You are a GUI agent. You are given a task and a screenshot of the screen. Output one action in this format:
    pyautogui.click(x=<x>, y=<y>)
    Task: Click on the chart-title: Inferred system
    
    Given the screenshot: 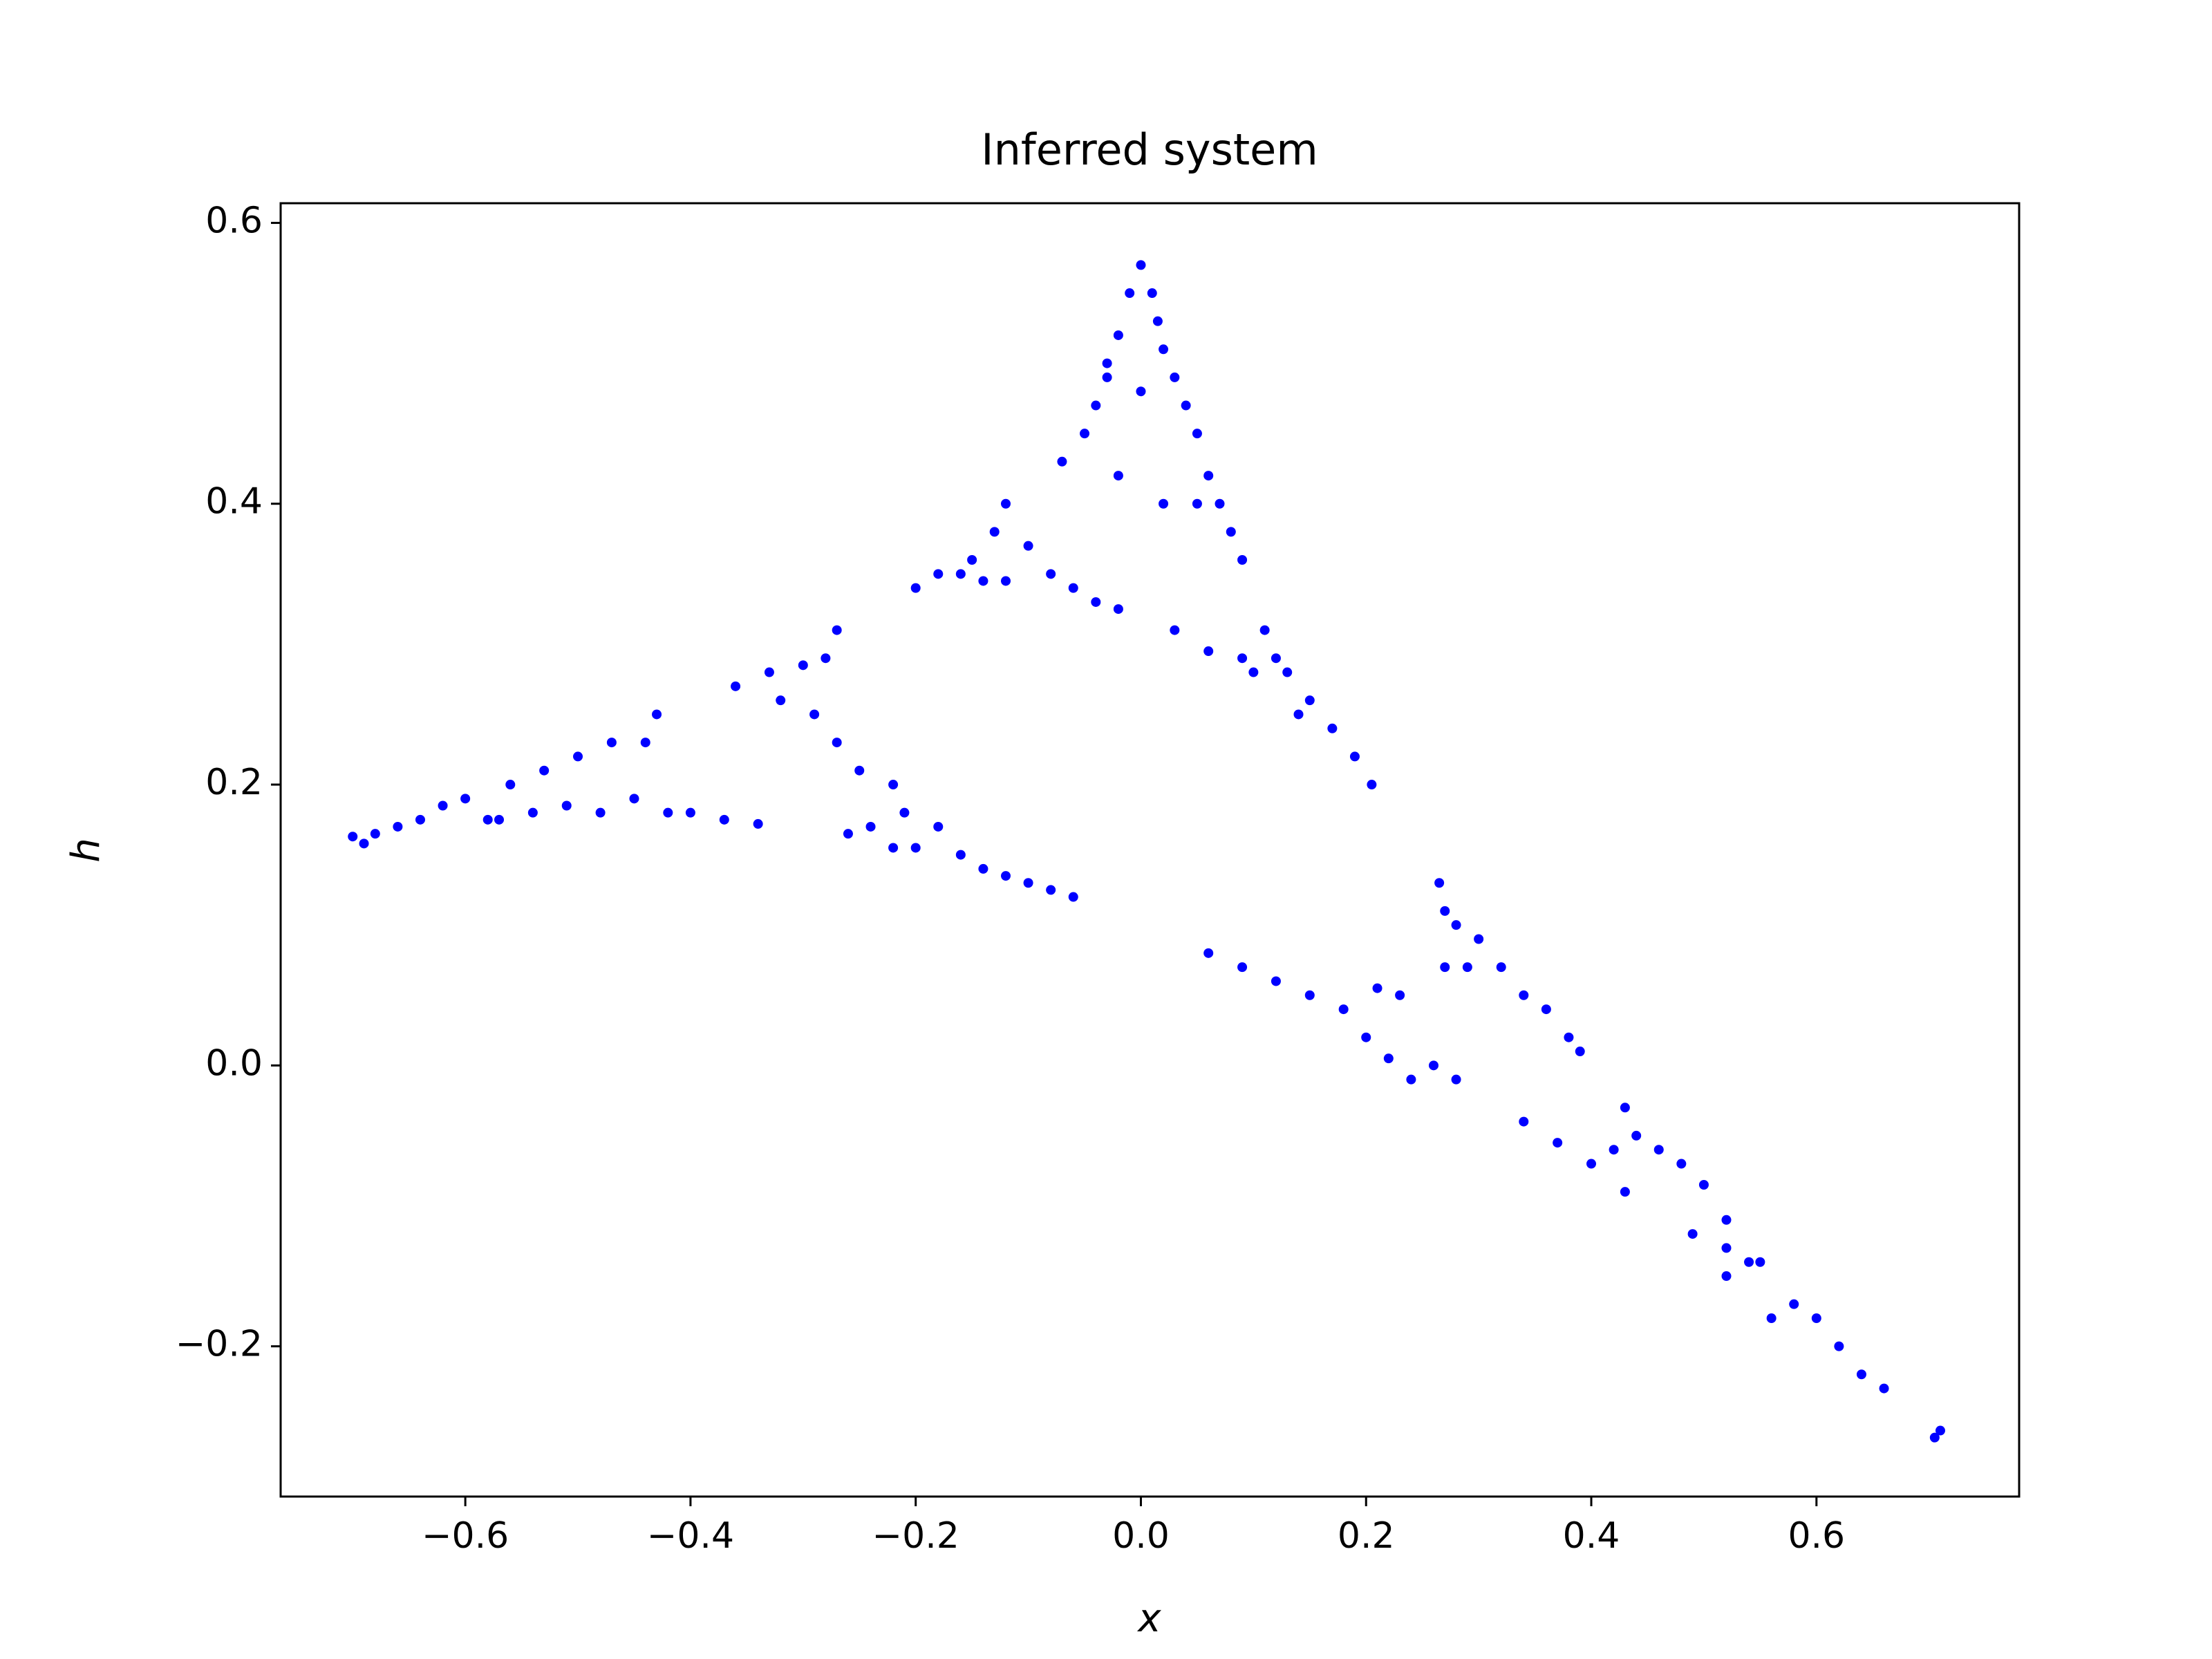 What is the action you would take?
    pyautogui.click(x=1149, y=150)
    